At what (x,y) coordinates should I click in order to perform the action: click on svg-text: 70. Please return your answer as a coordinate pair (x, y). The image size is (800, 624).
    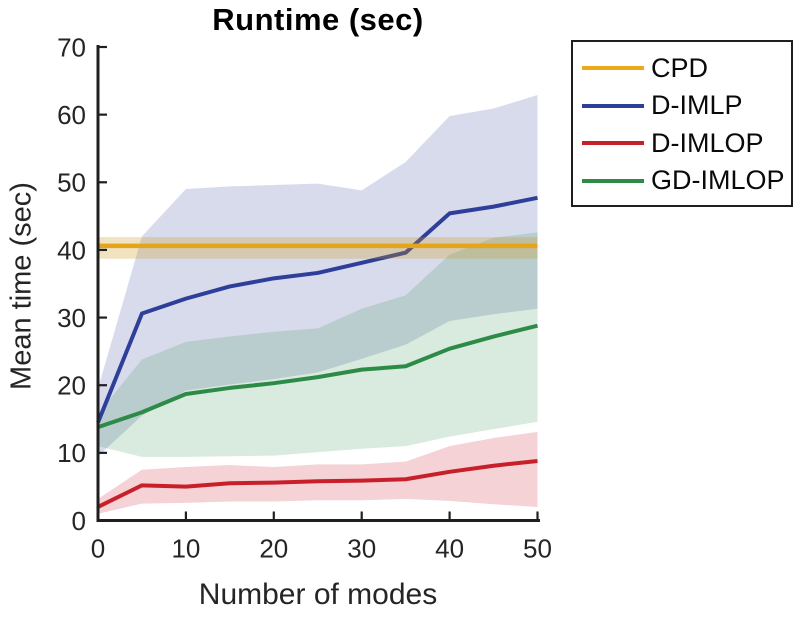
    Looking at the image, I should click on (71, 47).